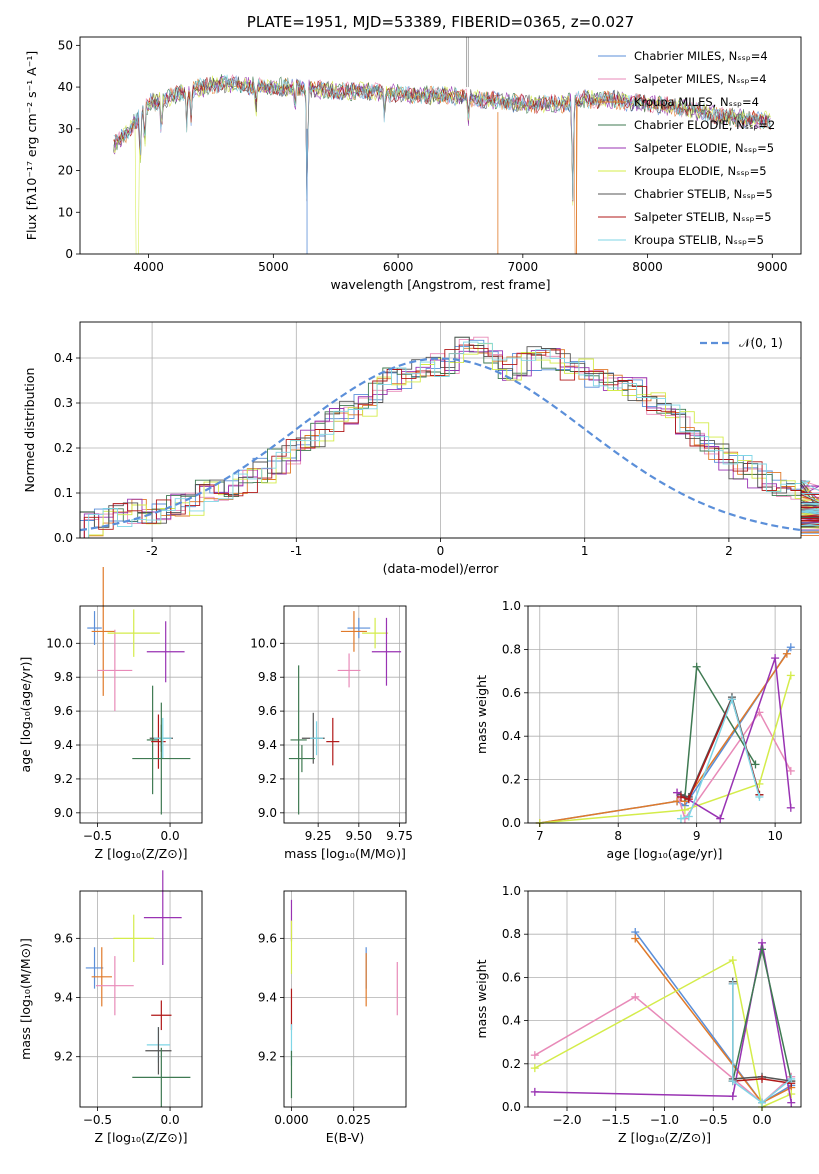  I want to click on x-axis-label: E(B-V), so click(345, 1137).